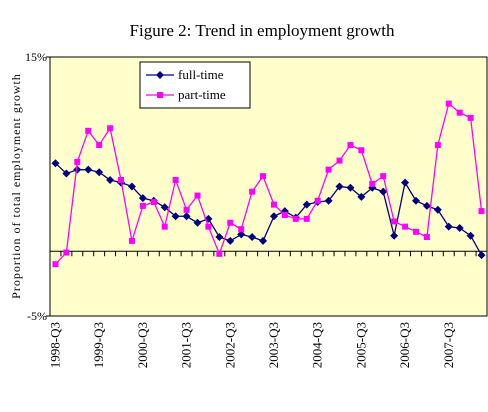 Image resolution: width=488 pixels, height=412 pixels. I want to click on x-tick-label: 2003-Q3, so click(273, 345).